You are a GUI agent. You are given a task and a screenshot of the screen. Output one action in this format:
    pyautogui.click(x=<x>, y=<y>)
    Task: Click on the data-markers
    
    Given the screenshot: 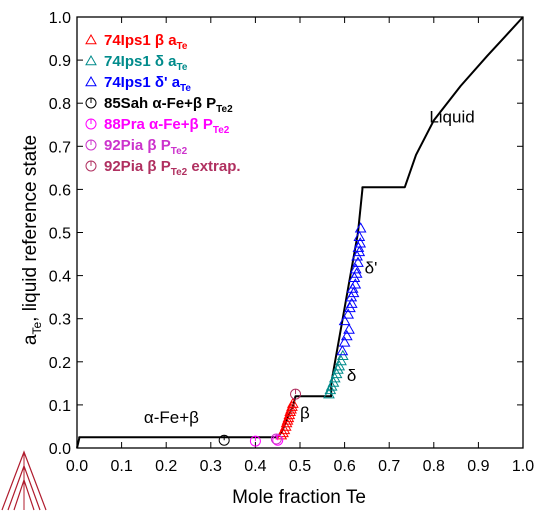 What is the action you would take?
    pyautogui.click(x=292, y=334)
    